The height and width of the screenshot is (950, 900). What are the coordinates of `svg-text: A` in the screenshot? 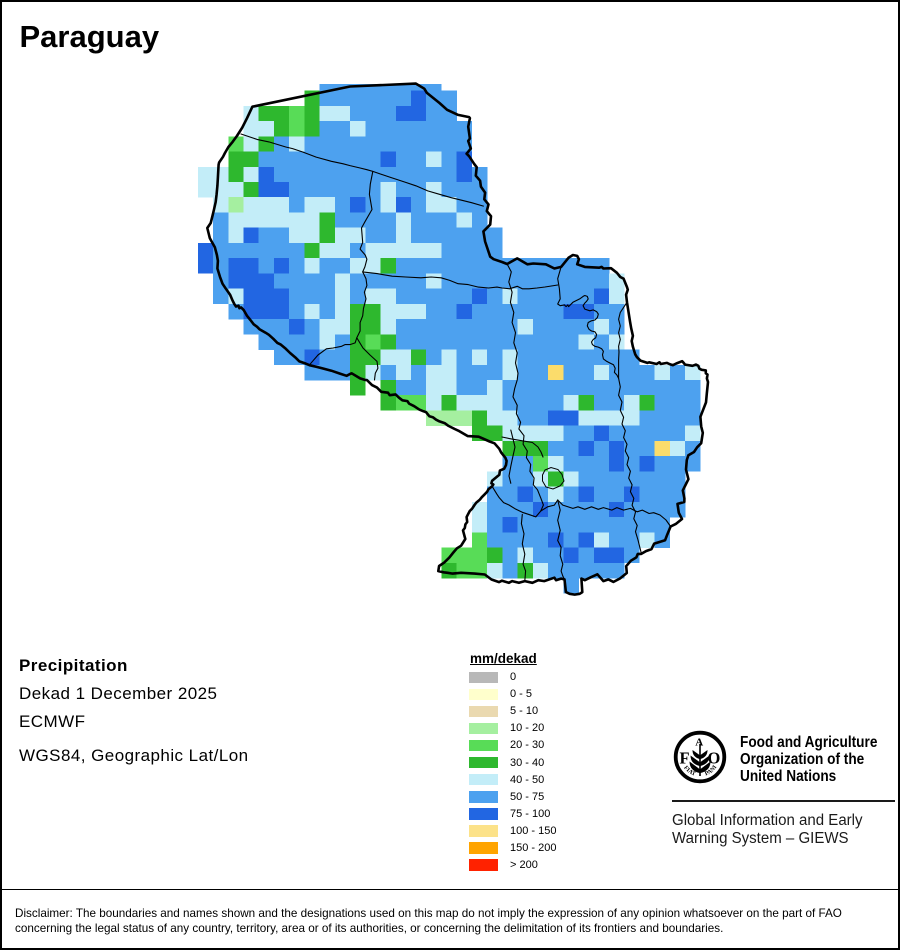 It's located at (699, 743).